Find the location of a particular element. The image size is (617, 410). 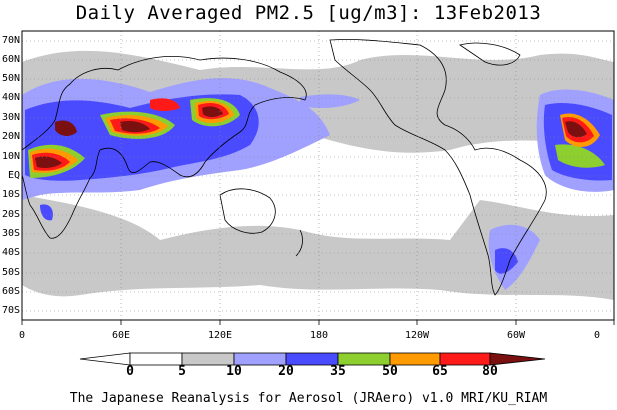

lat-label-40s: 40S is located at coordinates (10, 252).